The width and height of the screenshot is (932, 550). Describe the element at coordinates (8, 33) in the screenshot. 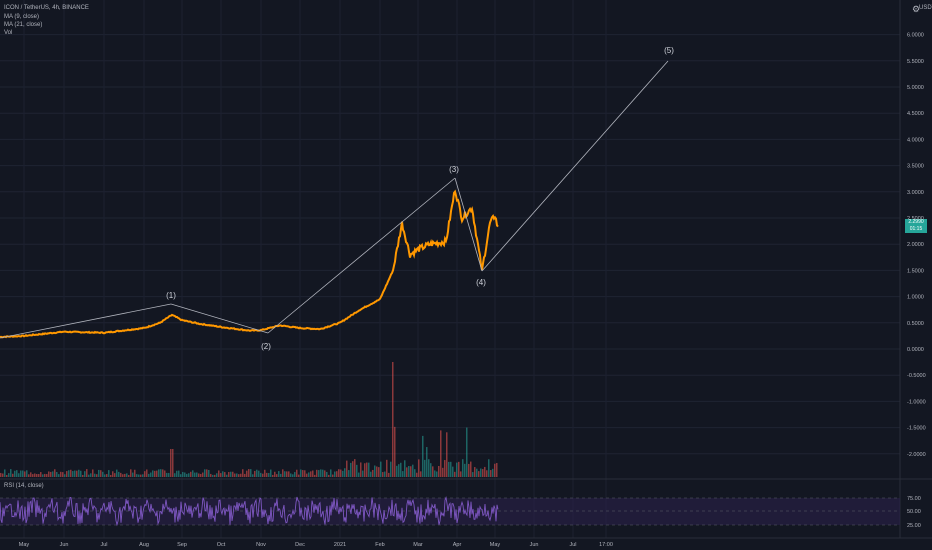

I see `volume-legend: Vol` at that location.